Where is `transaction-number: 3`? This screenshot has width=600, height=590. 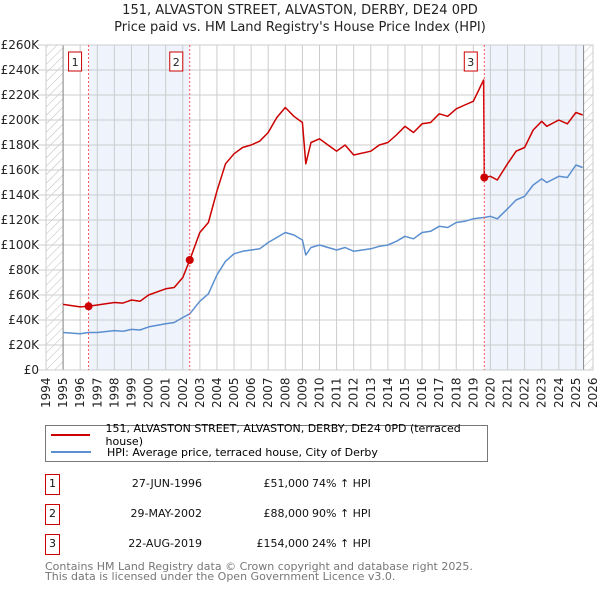
transaction-number: 3 is located at coordinates (52, 544).